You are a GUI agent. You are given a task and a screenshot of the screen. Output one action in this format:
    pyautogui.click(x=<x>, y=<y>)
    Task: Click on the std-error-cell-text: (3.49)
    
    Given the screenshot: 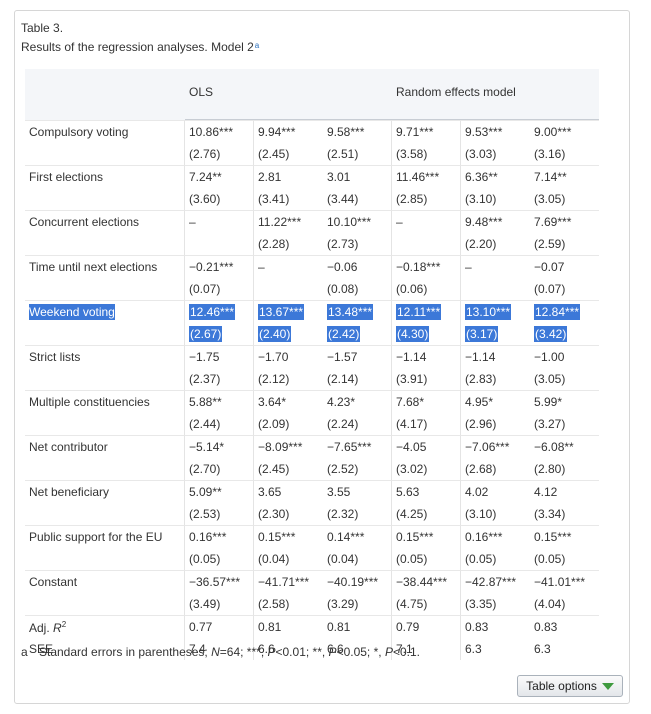 What is the action you would take?
    pyautogui.click(x=205, y=604)
    